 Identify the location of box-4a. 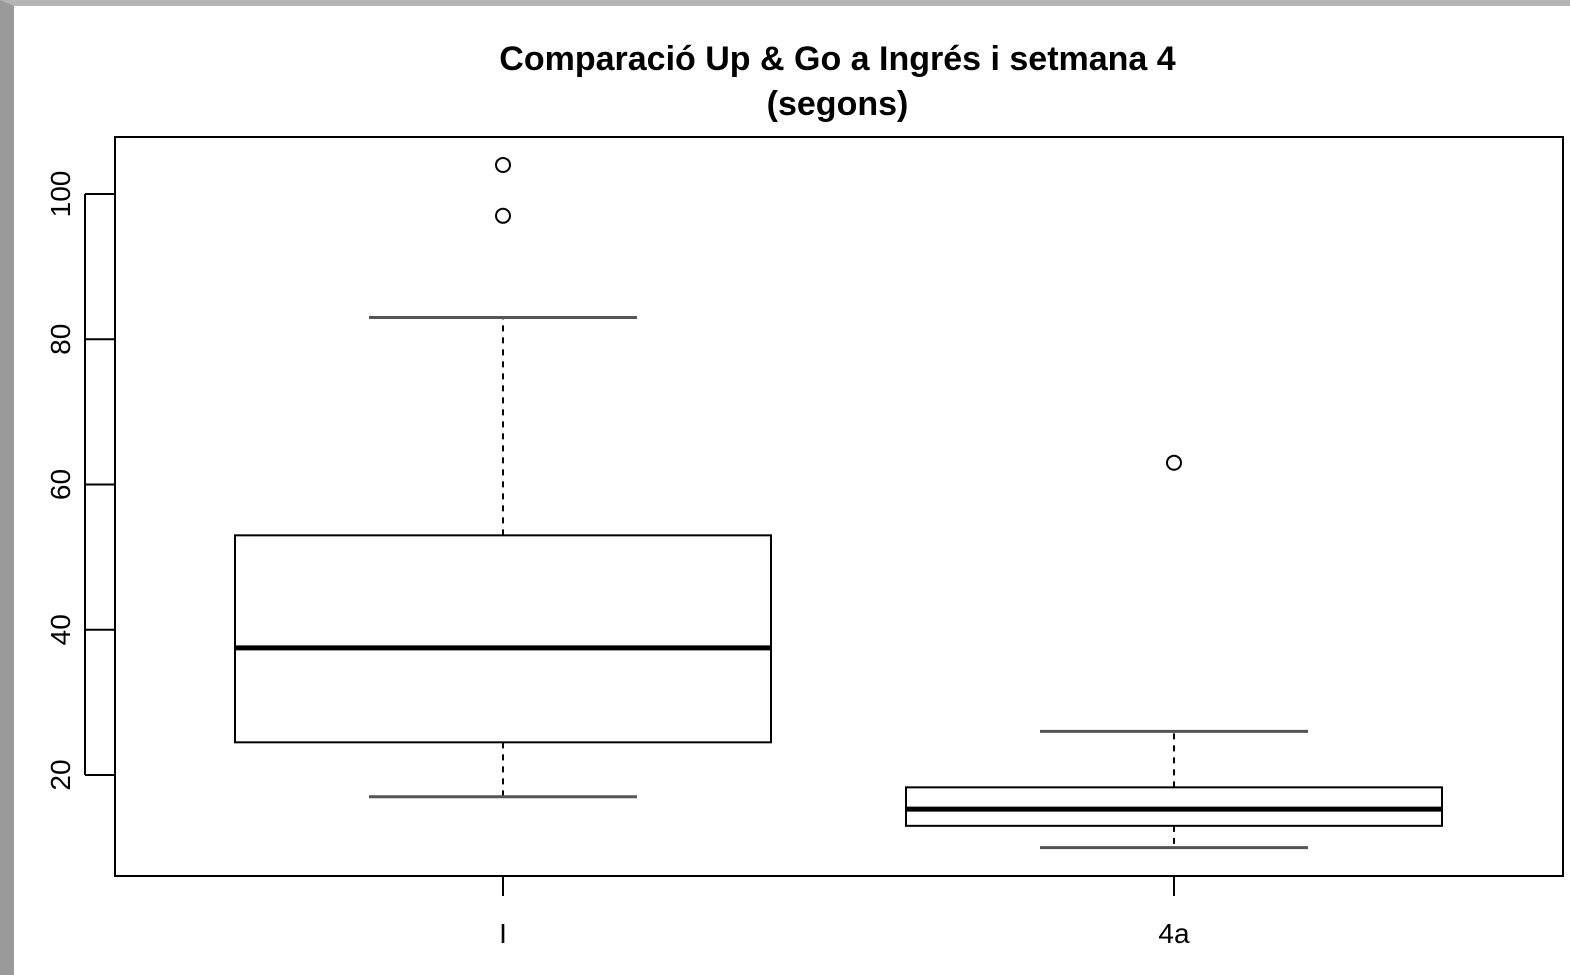
(1174, 652).